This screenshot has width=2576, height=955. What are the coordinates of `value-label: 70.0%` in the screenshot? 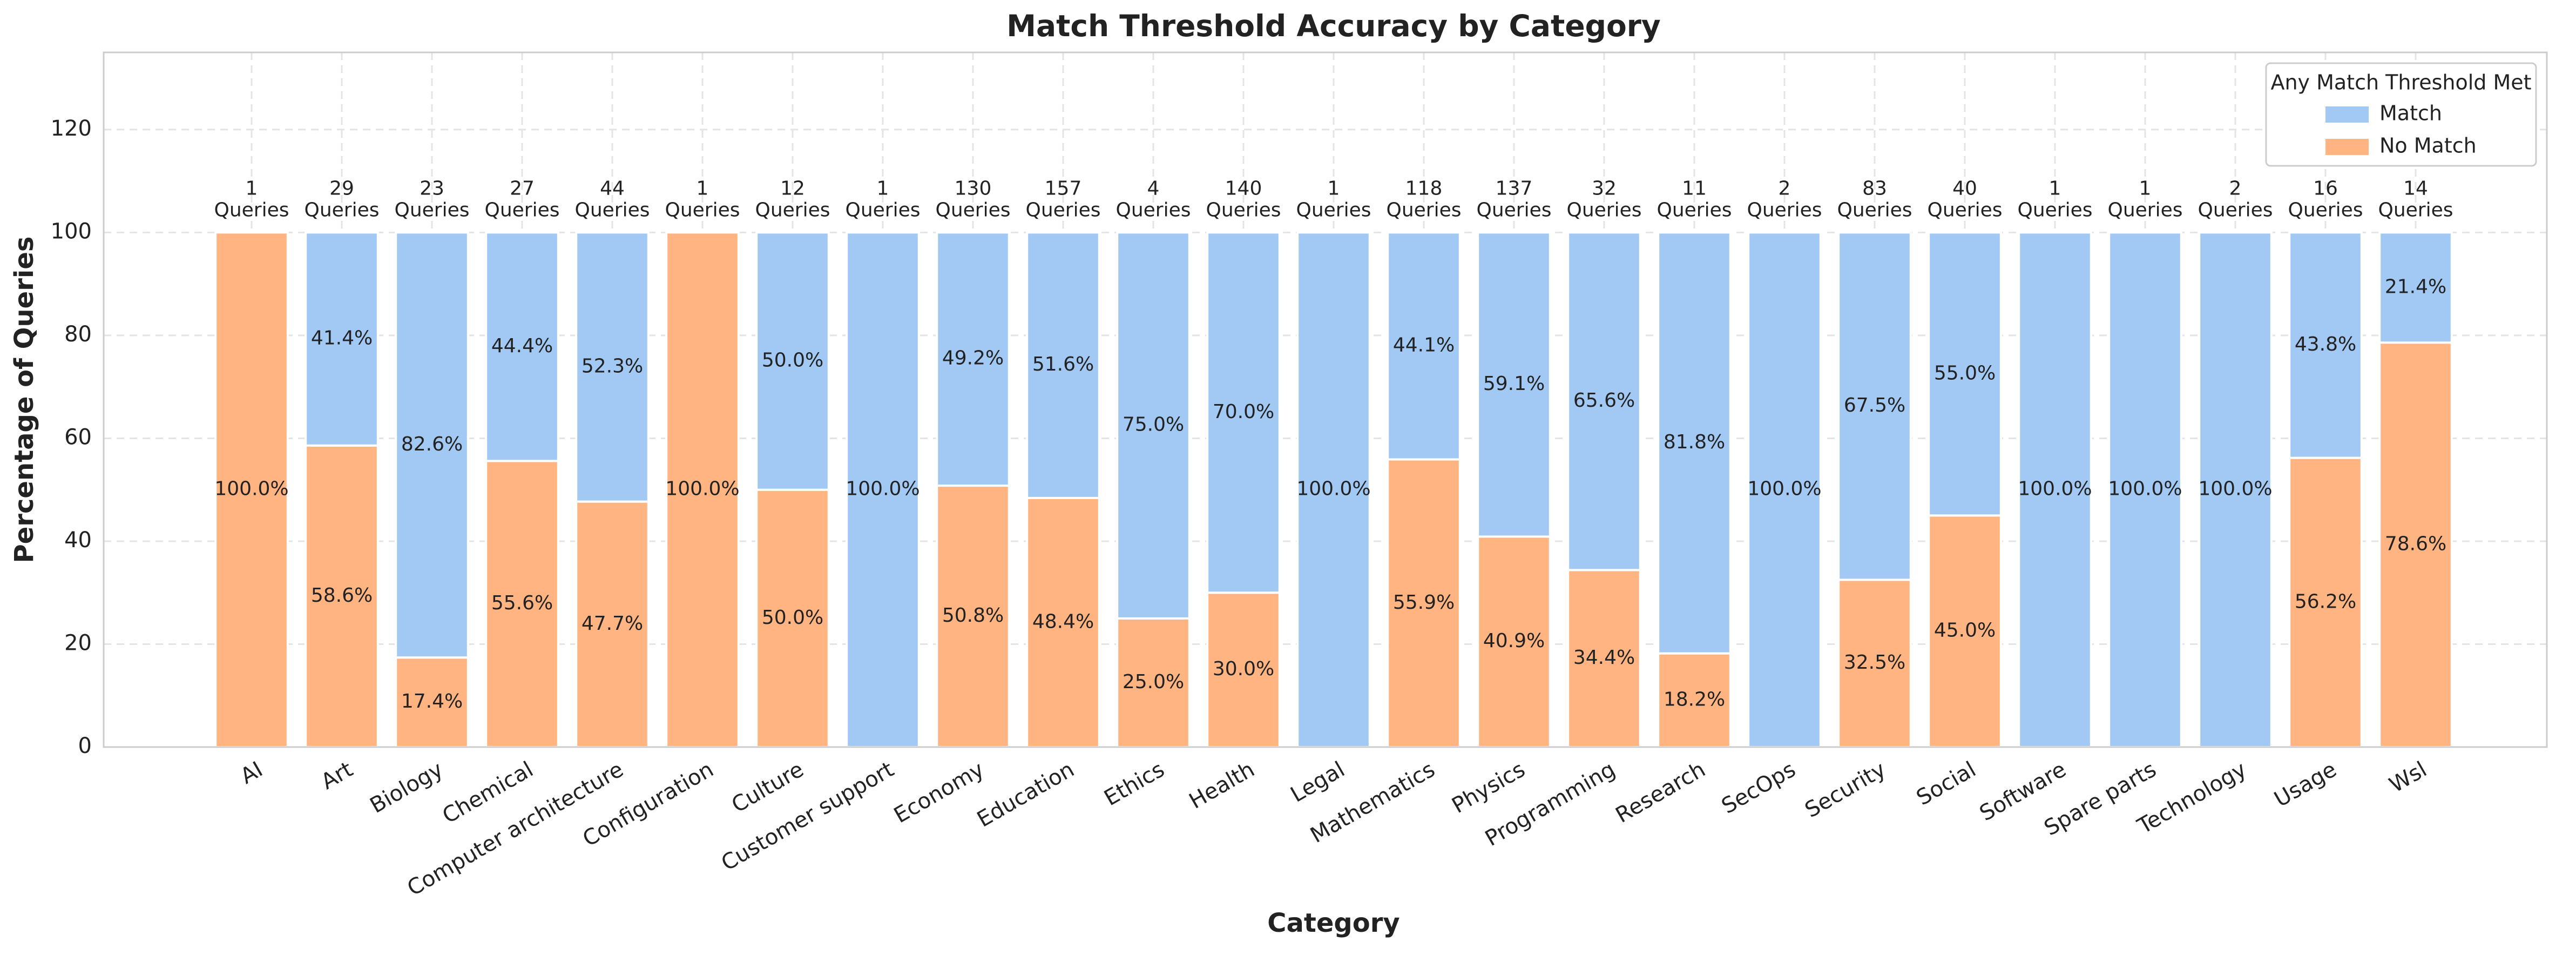 It's located at (1243, 412).